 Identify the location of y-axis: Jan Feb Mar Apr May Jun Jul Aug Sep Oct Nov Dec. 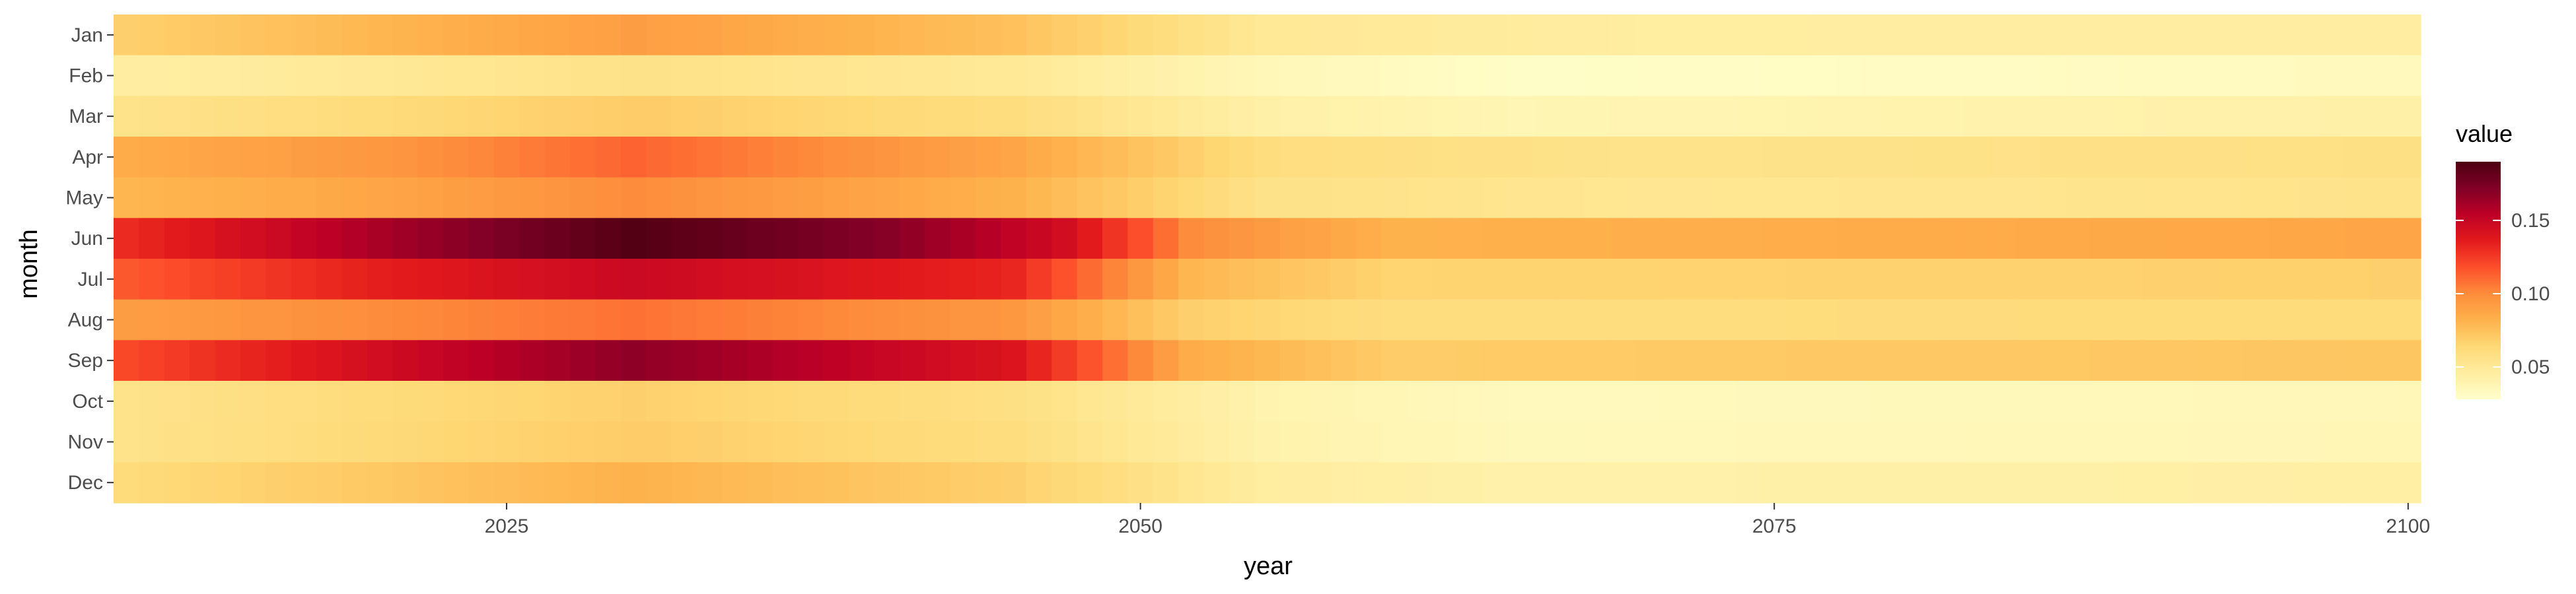
(89, 259).